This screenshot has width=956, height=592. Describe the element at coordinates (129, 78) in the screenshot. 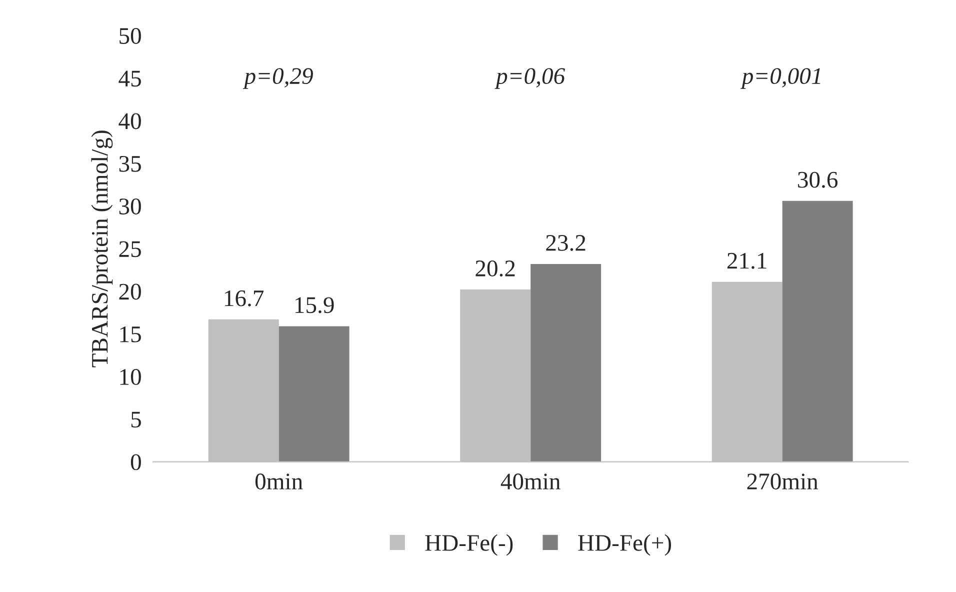

I see `y-tick-label: 45` at that location.